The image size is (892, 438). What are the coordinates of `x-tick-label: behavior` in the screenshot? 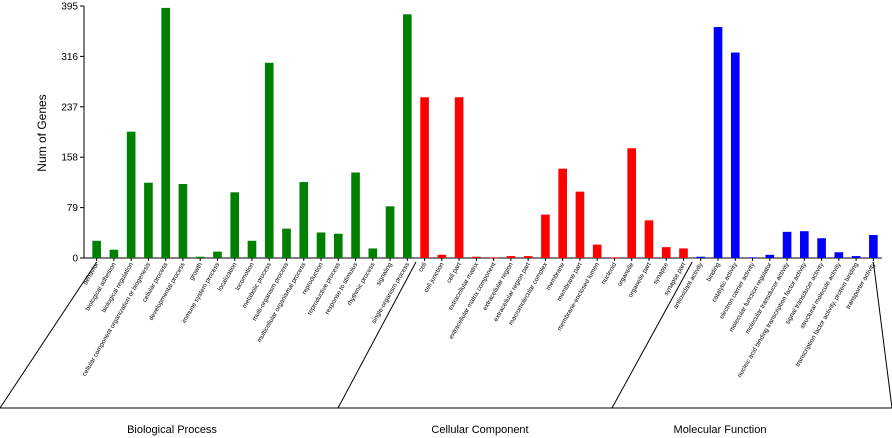 It's located at (91, 273).